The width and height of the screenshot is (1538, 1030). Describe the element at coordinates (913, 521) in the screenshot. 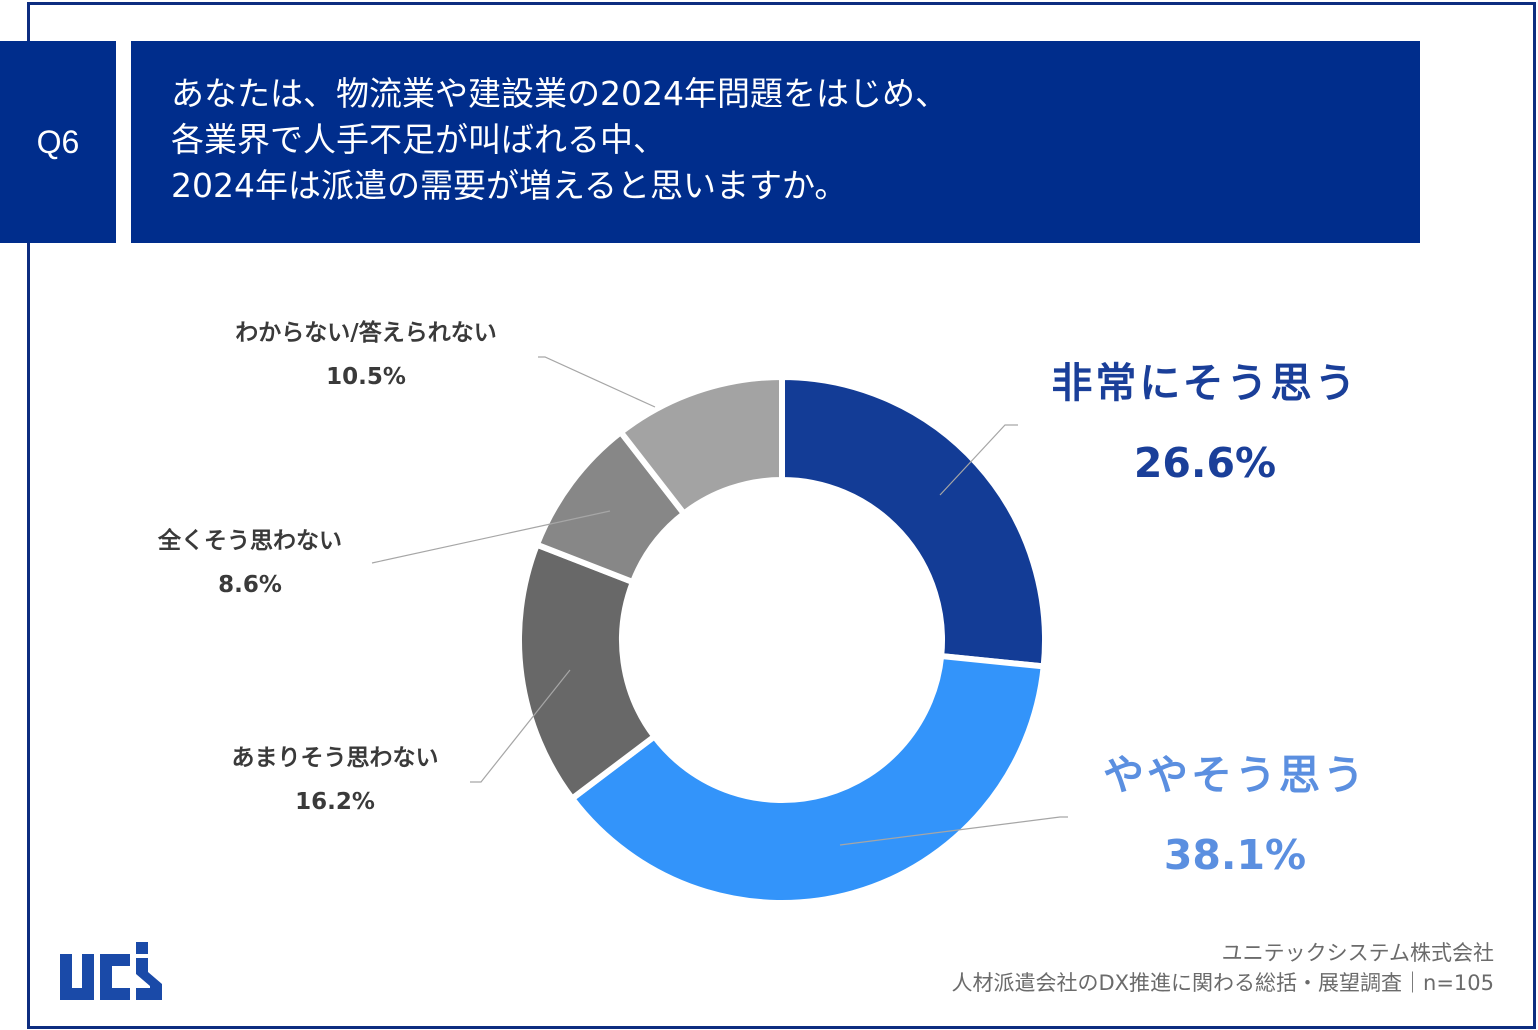

I see `segment-very-much` at that location.